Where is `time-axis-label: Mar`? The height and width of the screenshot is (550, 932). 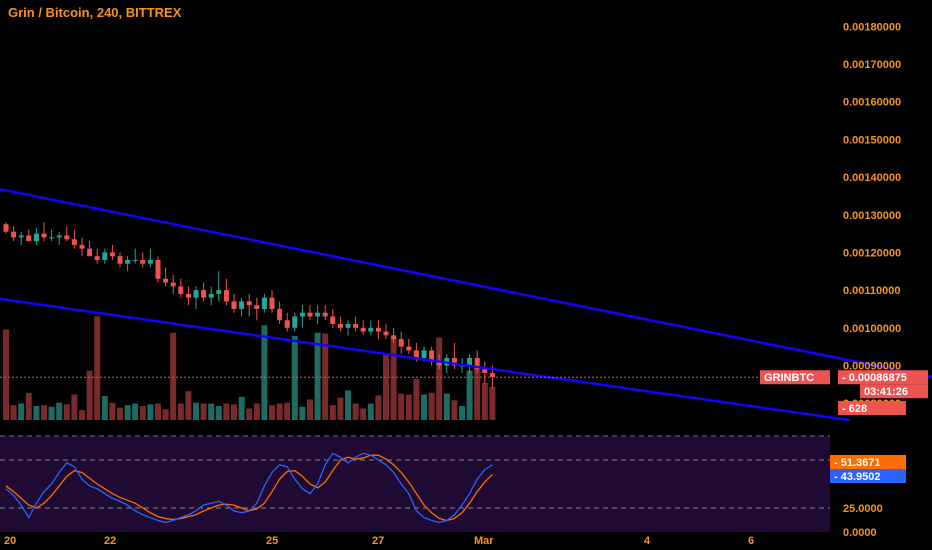
time-axis-label: Mar is located at coordinates (484, 541).